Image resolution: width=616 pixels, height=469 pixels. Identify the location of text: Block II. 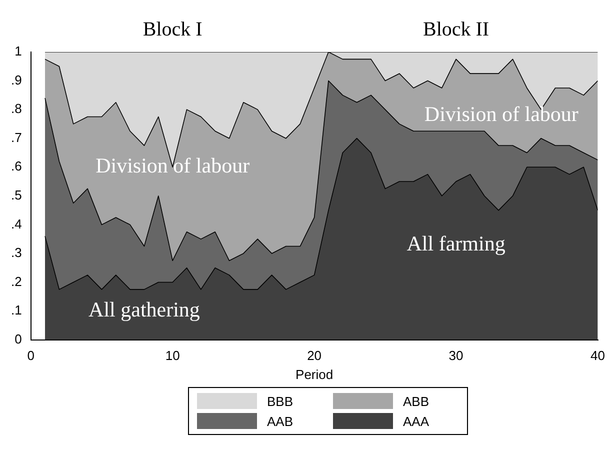
(456, 29).